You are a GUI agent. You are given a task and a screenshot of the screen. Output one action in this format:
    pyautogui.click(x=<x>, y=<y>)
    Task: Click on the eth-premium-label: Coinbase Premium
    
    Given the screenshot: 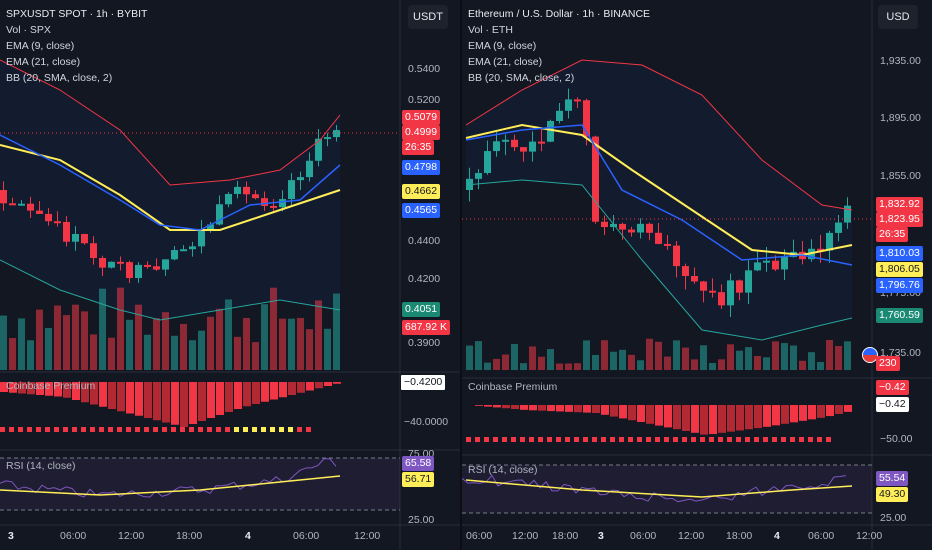 What is the action you would take?
    pyautogui.click(x=513, y=387)
    